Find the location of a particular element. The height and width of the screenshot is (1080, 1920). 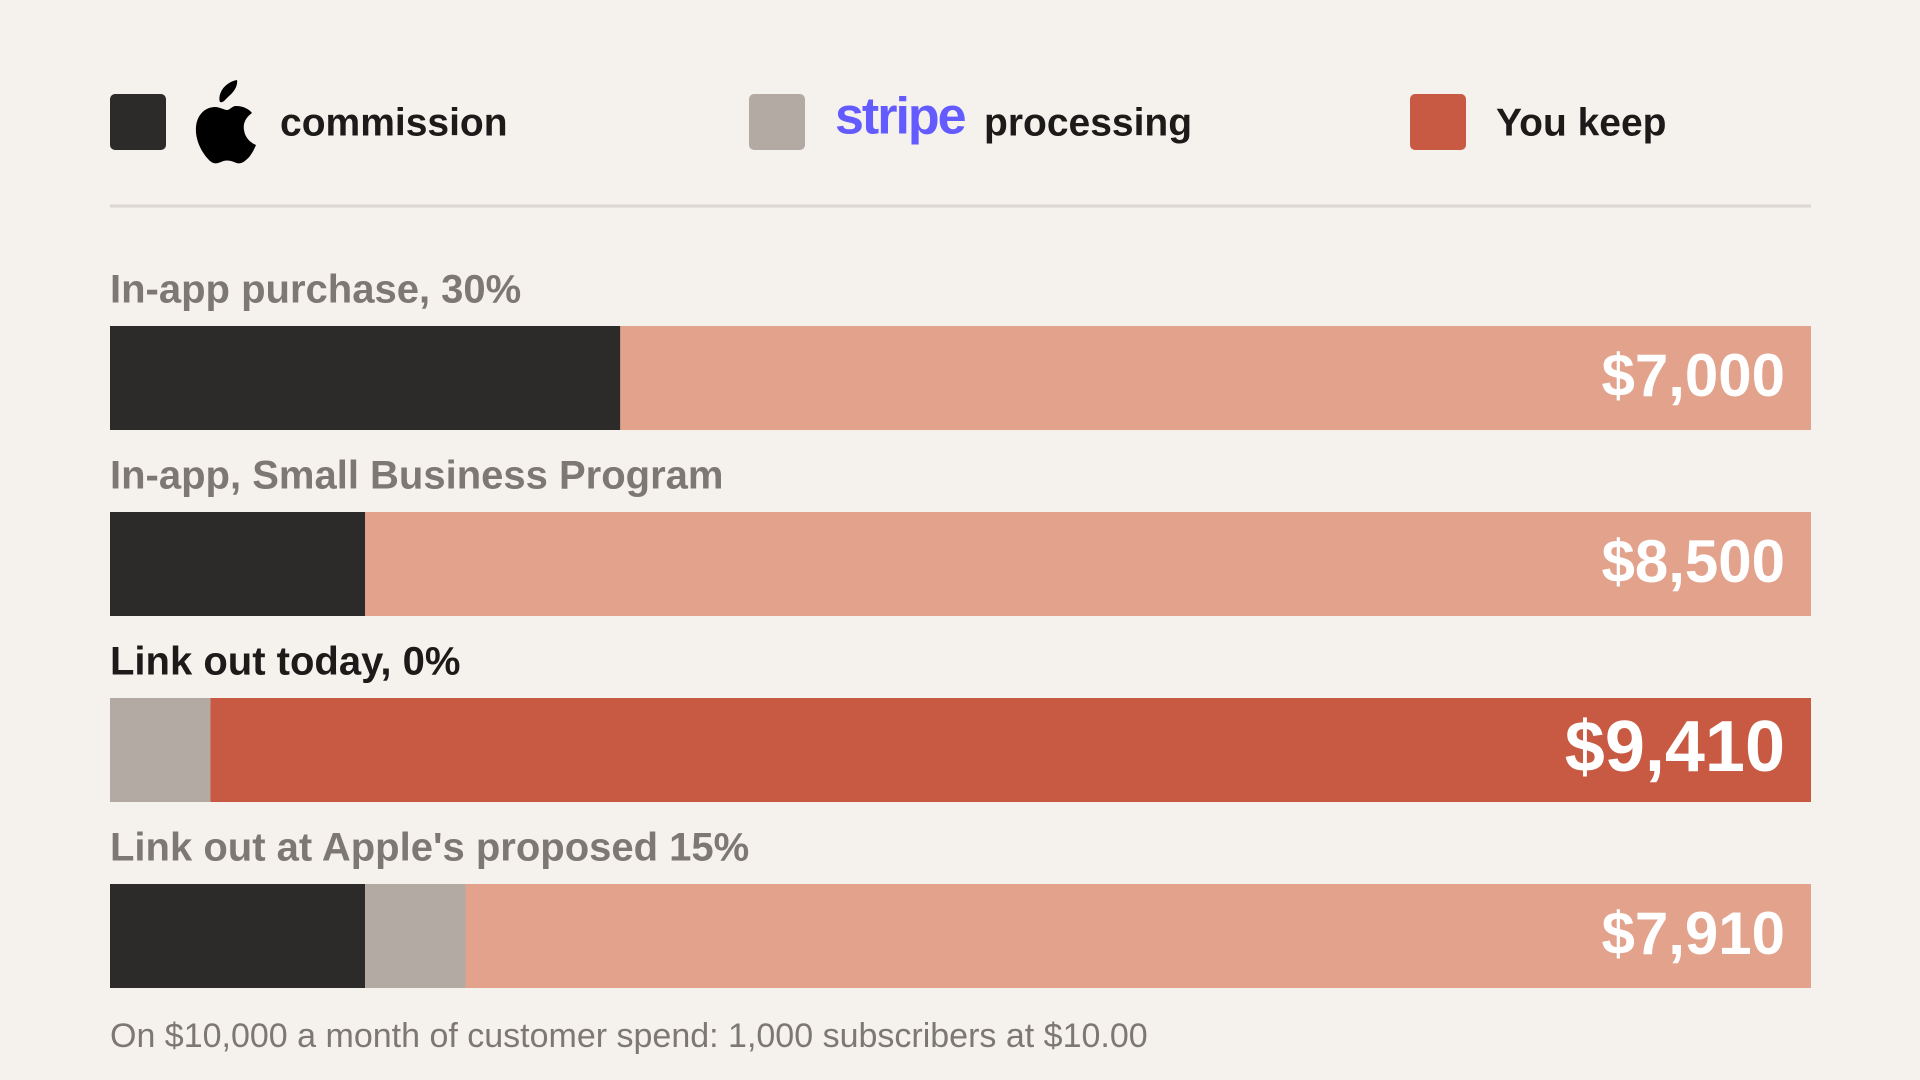

legend-brand: stripe is located at coordinates (900, 117).